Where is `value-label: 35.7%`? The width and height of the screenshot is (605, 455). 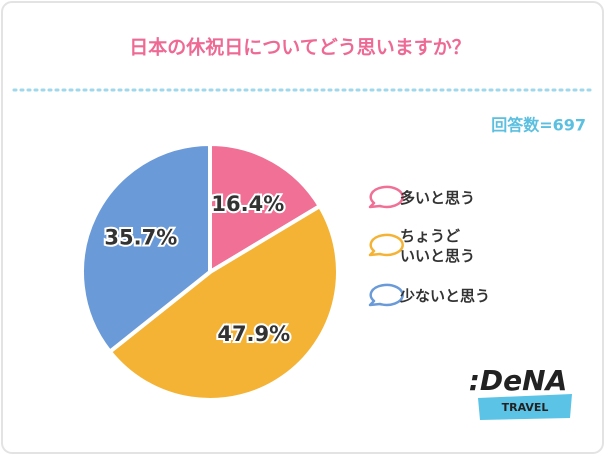 value-label: 35.7% is located at coordinates (140, 238).